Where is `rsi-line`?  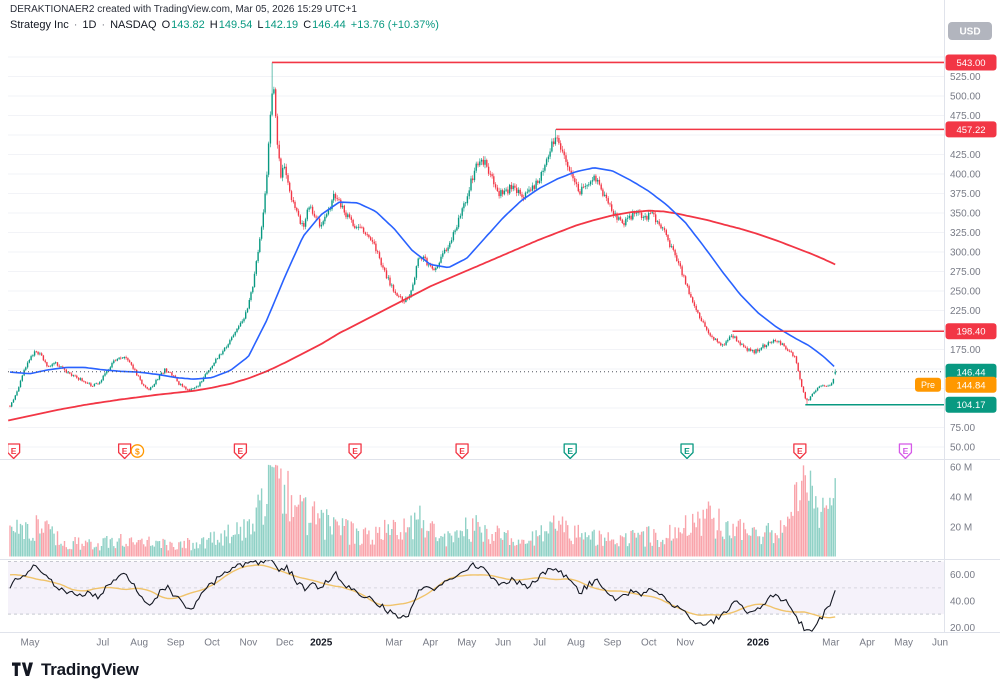
rsi-line is located at coordinates (422, 595).